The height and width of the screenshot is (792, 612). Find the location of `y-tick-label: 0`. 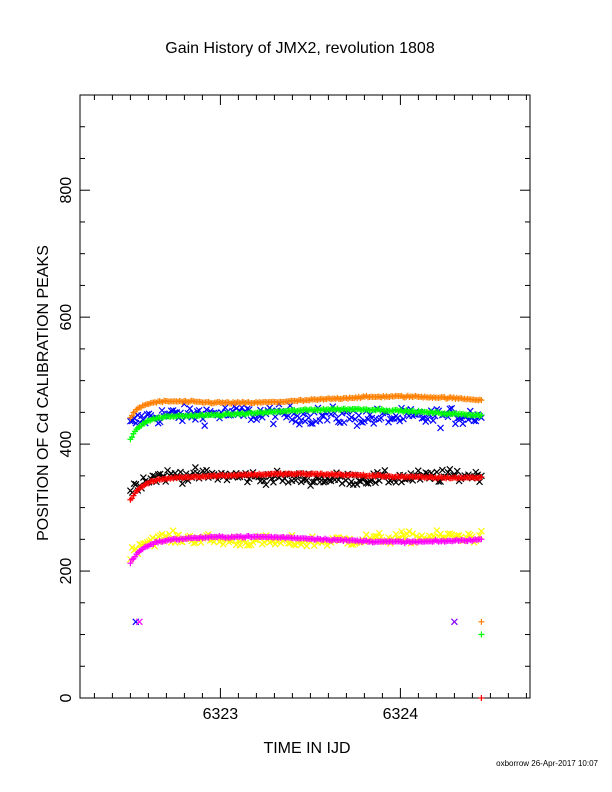

y-tick-label: 0 is located at coordinates (66, 697).